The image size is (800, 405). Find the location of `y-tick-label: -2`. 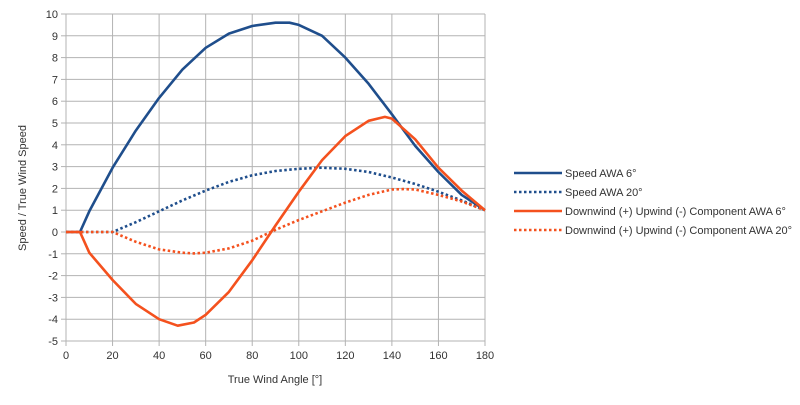

y-tick-label: -2 is located at coordinates (53, 277).